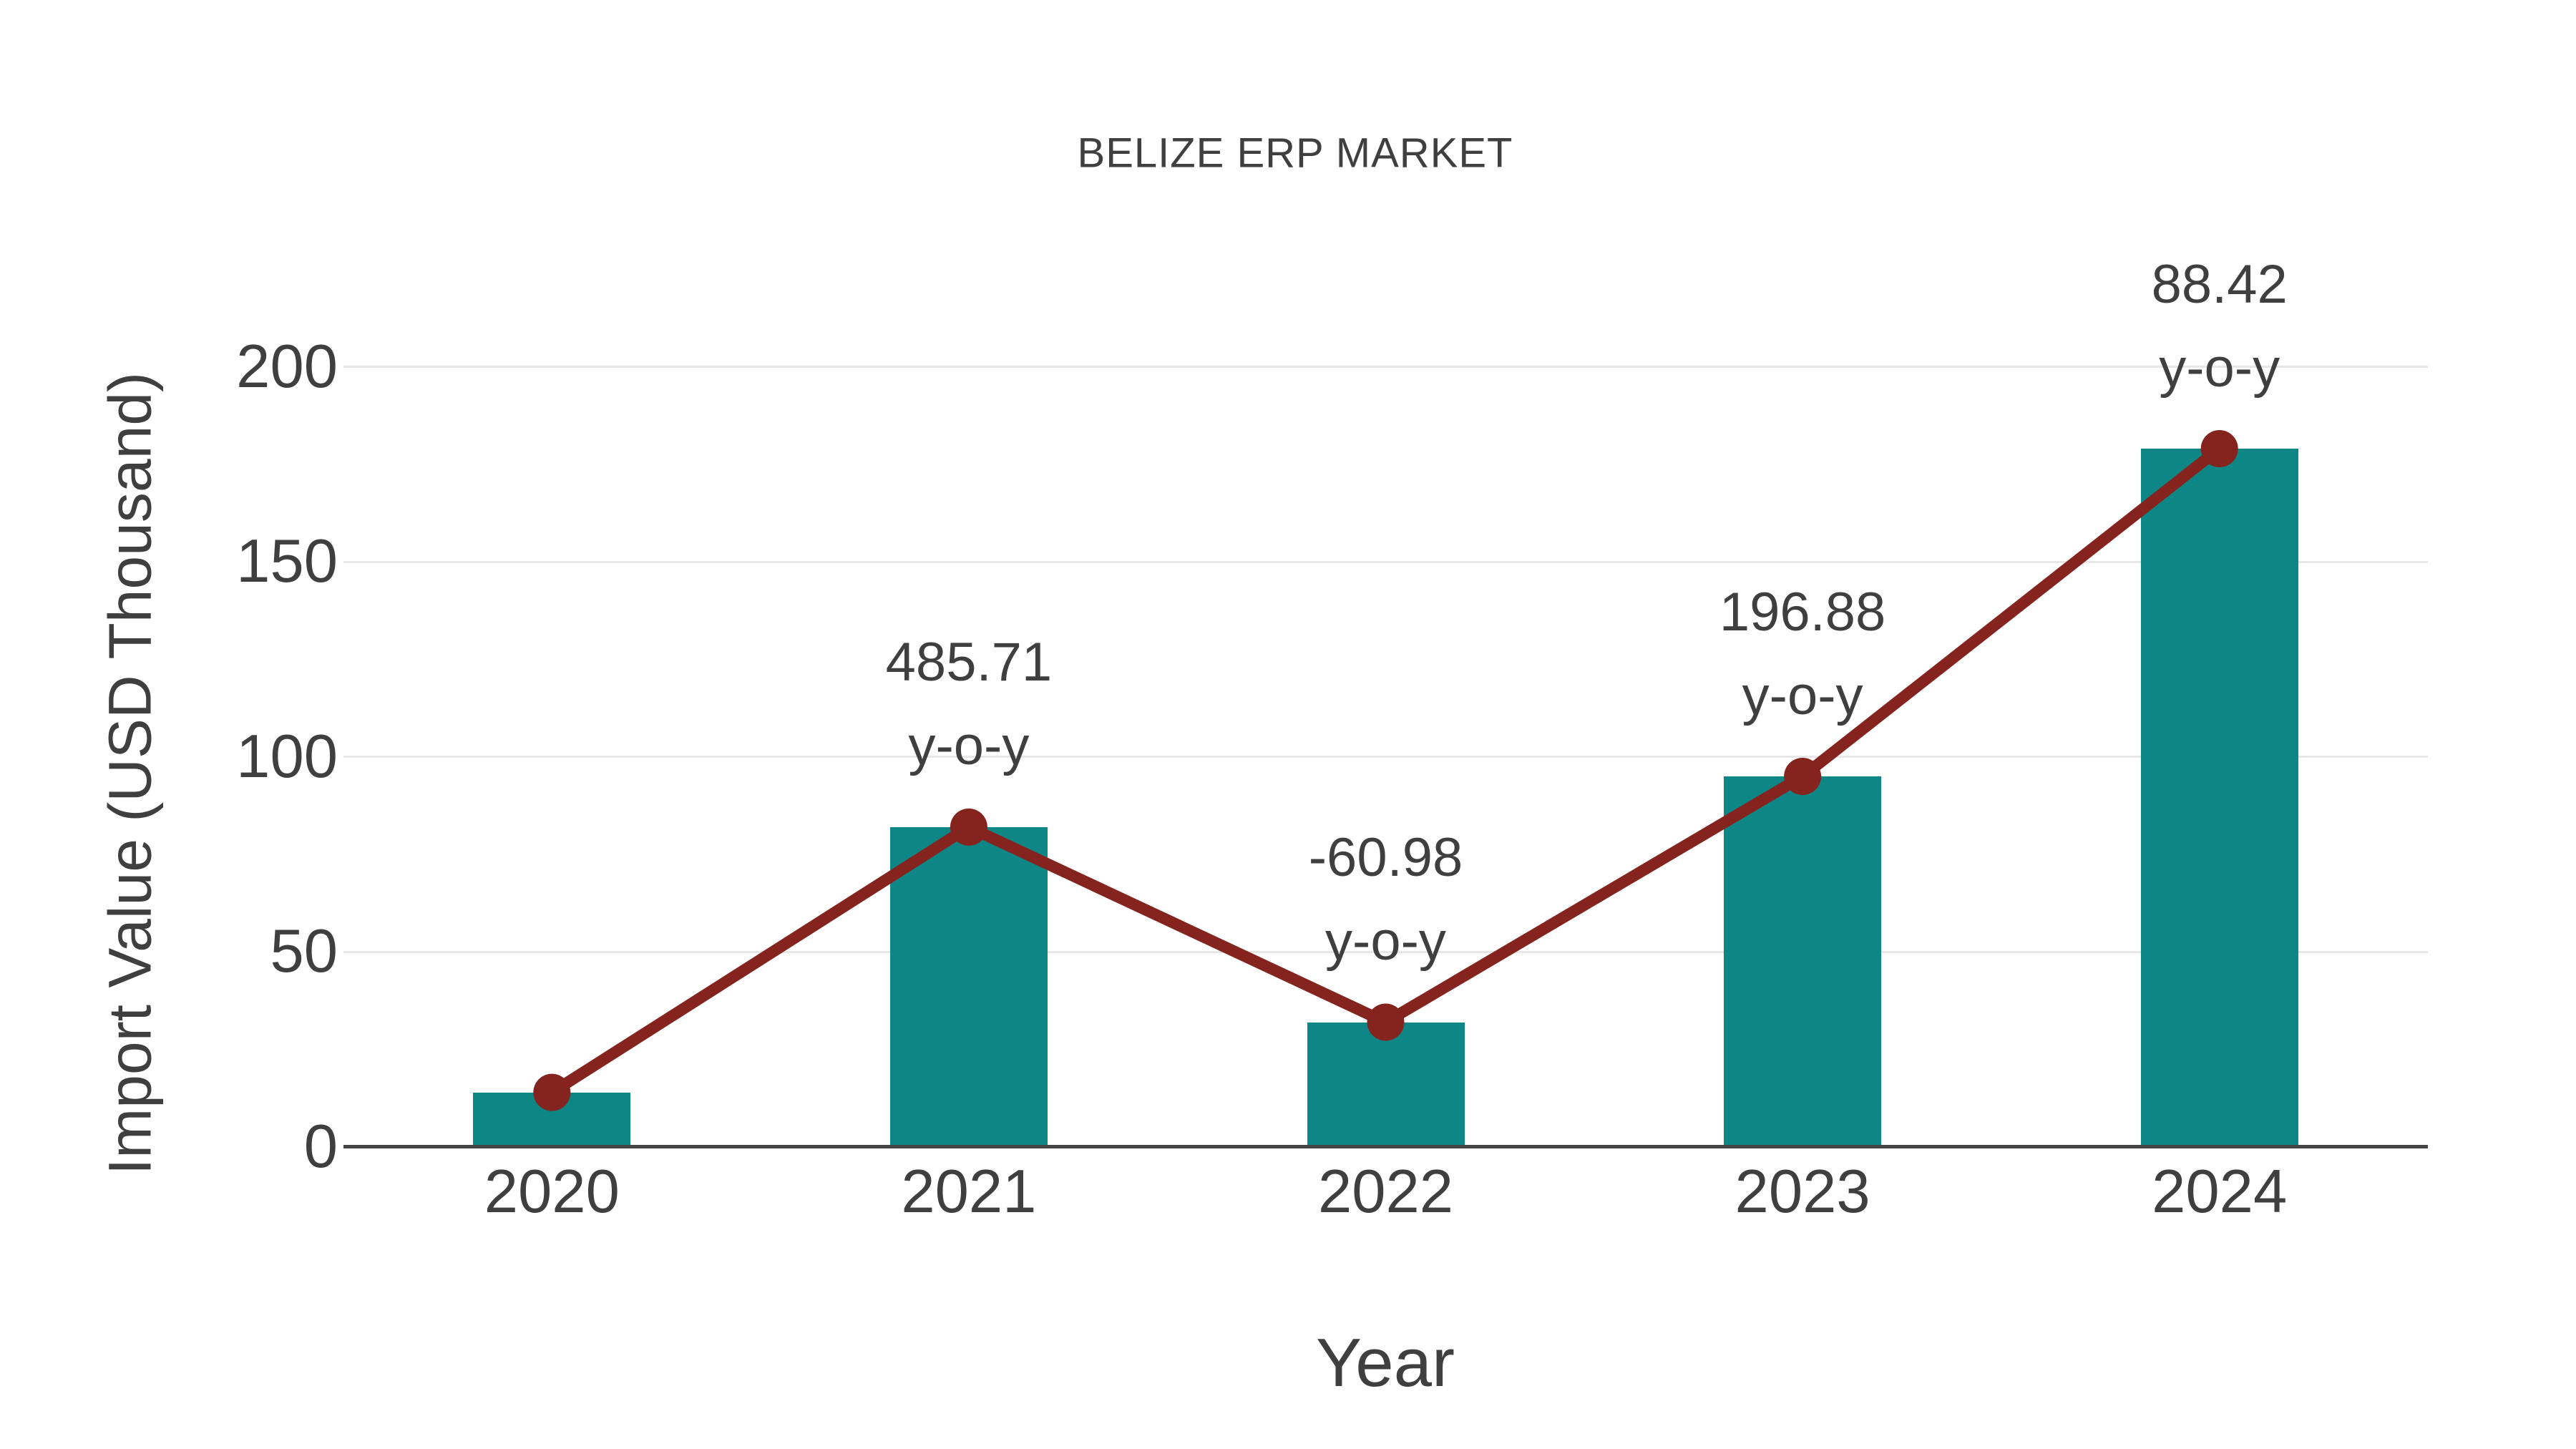 Image resolution: width=2576 pixels, height=1449 pixels. Describe the element at coordinates (1385, 858) in the screenshot. I see `yoy-value-2022: -60.98` at that location.